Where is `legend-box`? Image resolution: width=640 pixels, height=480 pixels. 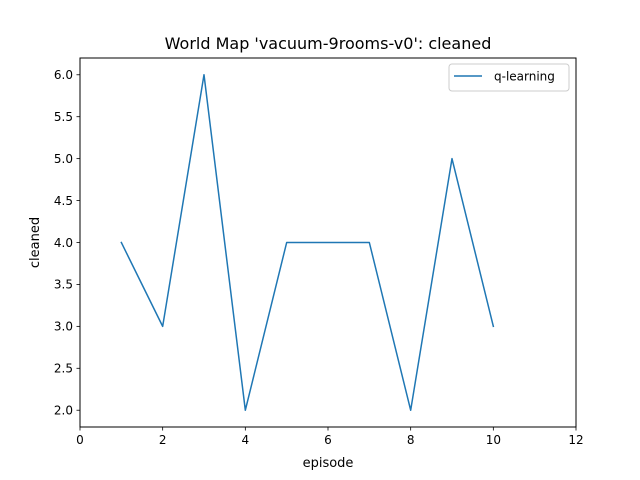
legend-box is located at coordinates (509, 77).